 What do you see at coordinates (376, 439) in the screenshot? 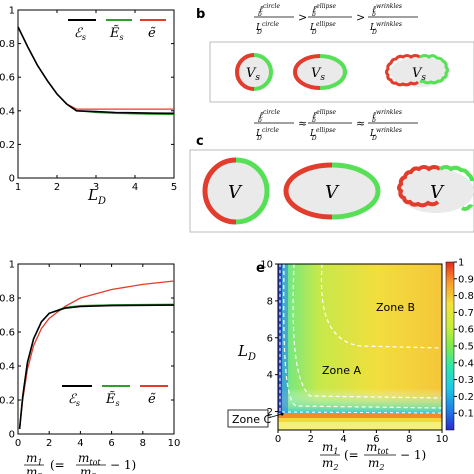
I see `x-tick-label: 6` at bounding box center [376, 439].